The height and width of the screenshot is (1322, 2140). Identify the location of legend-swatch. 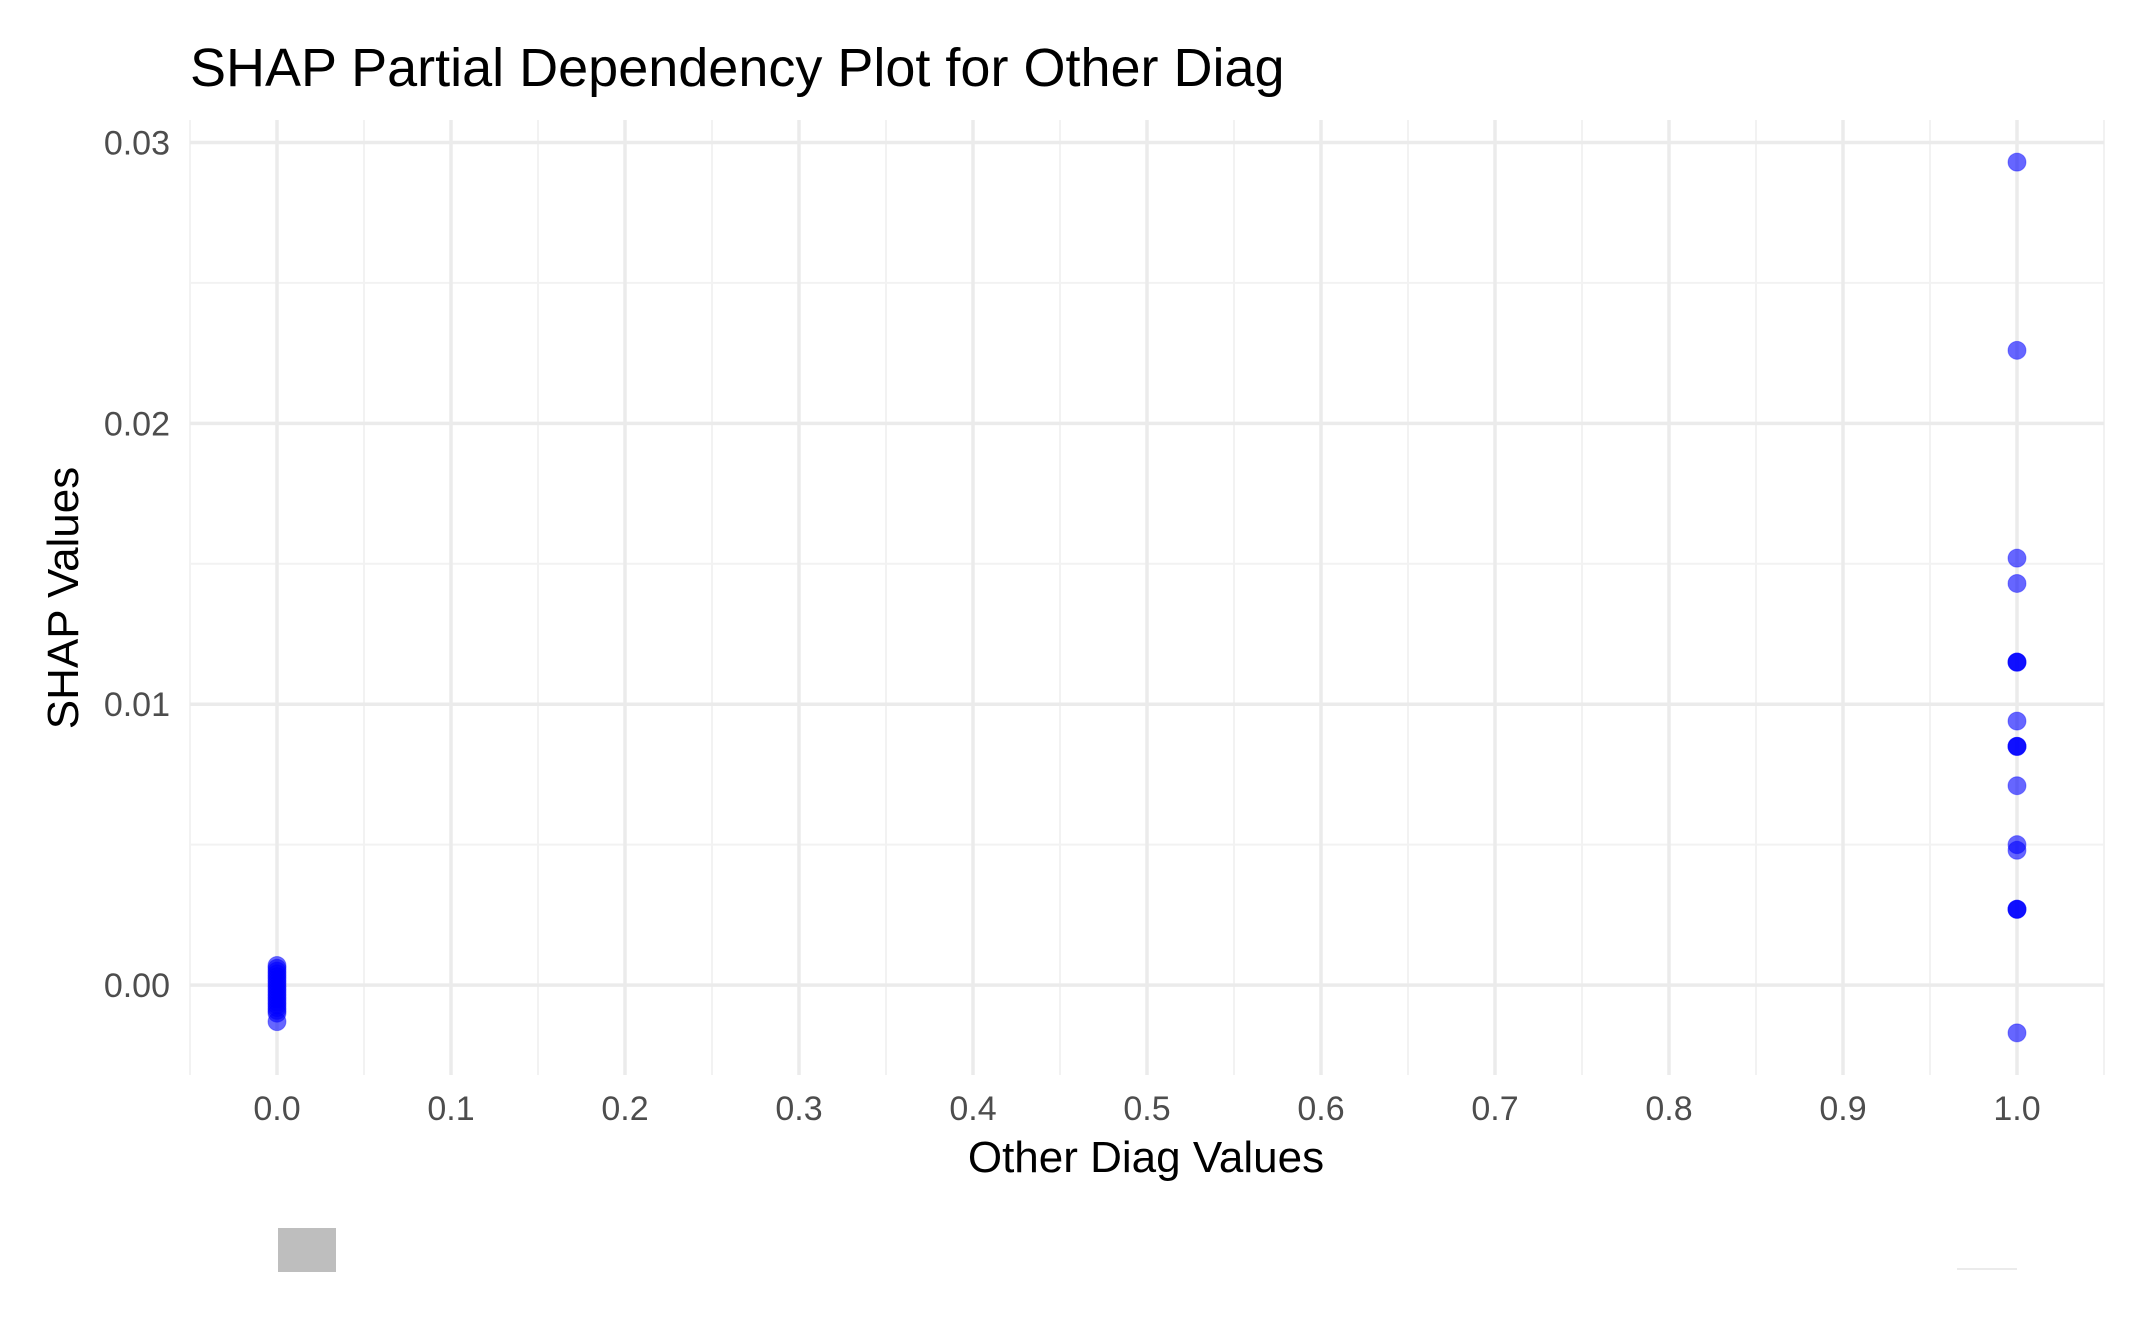
(307, 1250).